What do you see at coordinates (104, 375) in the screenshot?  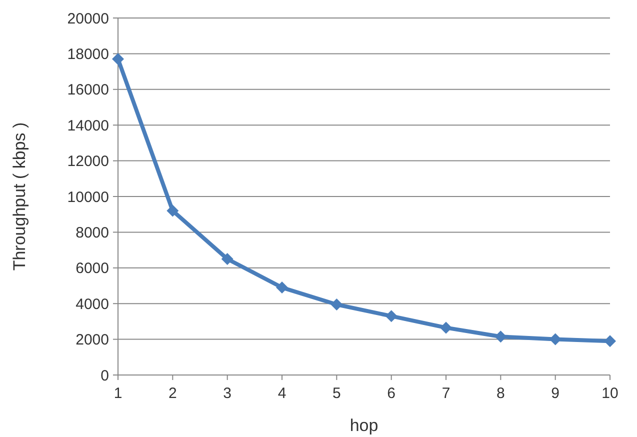 I see `y-tick-label: 0` at bounding box center [104, 375].